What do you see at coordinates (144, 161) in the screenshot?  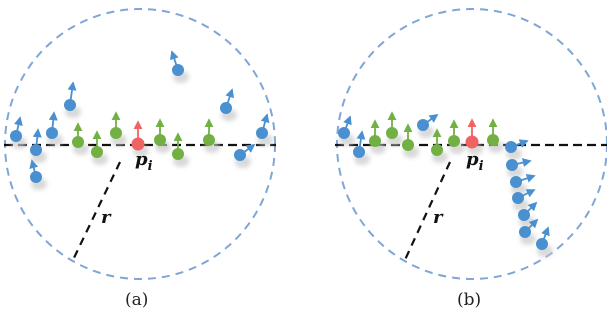 I see `center-point-label: pi` at bounding box center [144, 161].